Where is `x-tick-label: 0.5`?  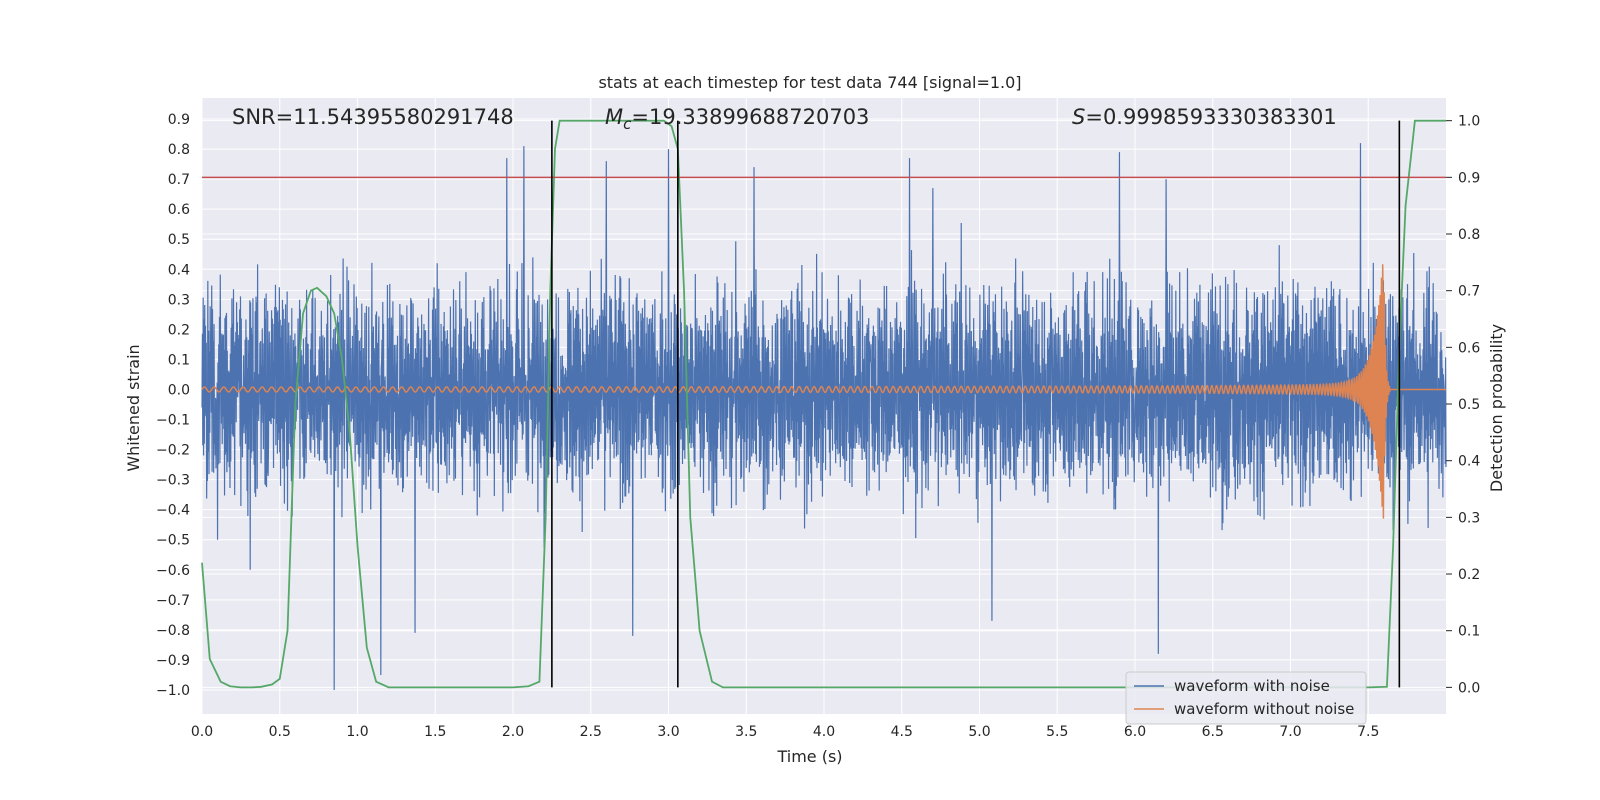 x-tick-label: 0.5 is located at coordinates (280, 732).